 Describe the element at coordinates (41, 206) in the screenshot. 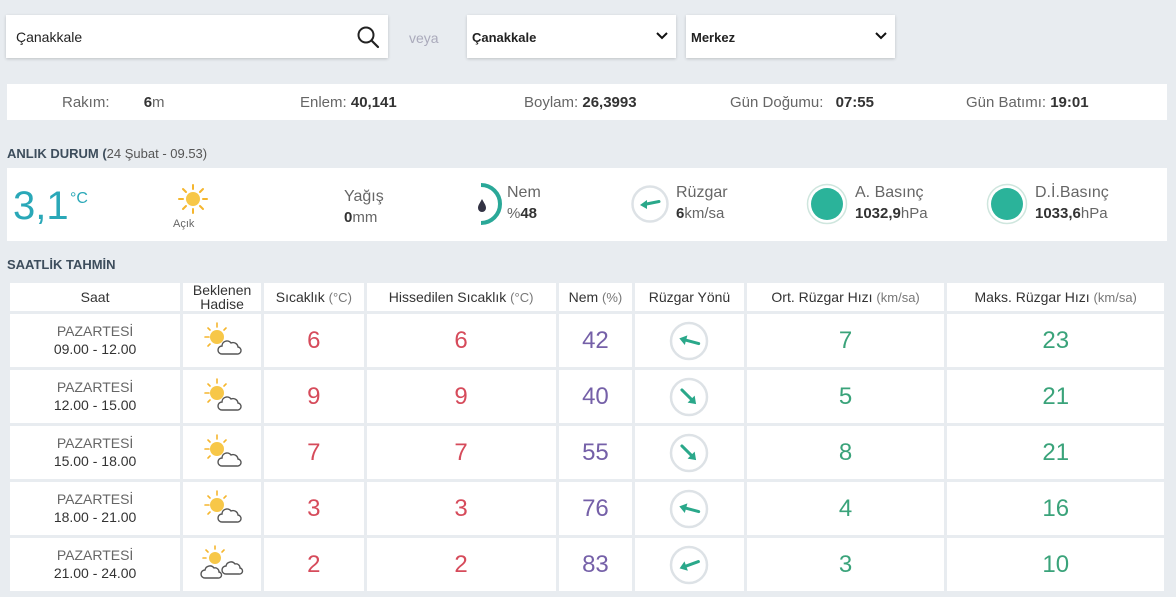

I see `current-temperature: 3,1` at that location.